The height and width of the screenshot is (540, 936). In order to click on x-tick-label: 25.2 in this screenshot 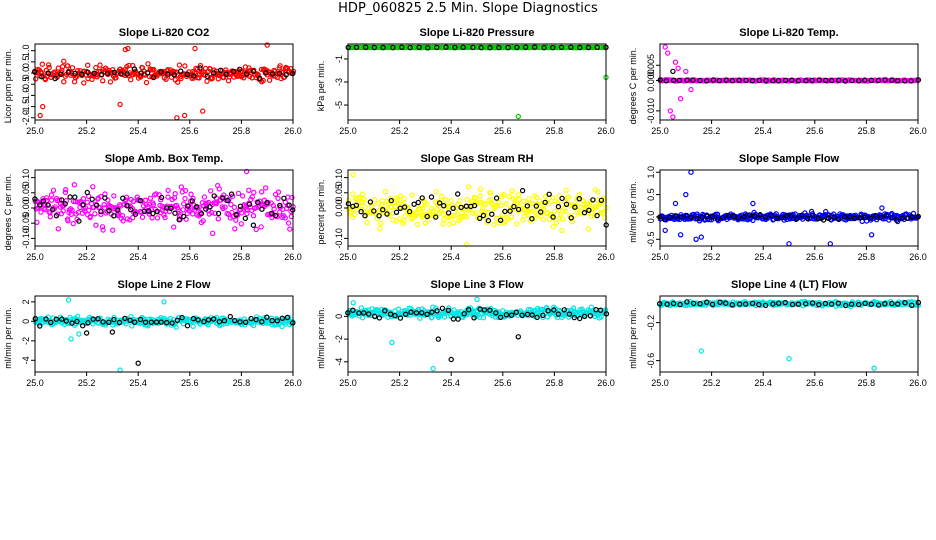, I will do `click(712, 257)`.